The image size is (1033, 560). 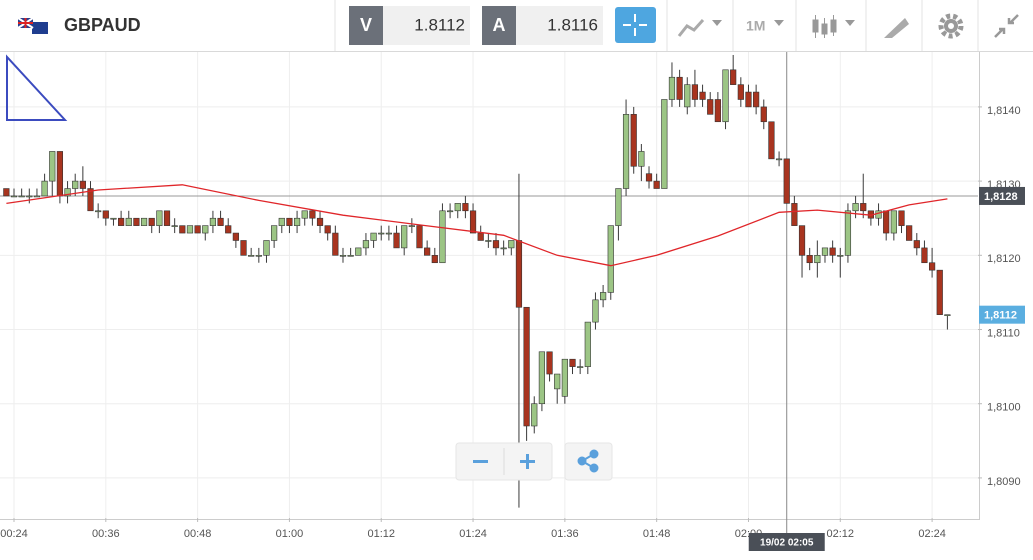 What do you see at coordinates (699, 27) in the screenshot?
I see `chart-type-button` at bounding box center [699, 27].